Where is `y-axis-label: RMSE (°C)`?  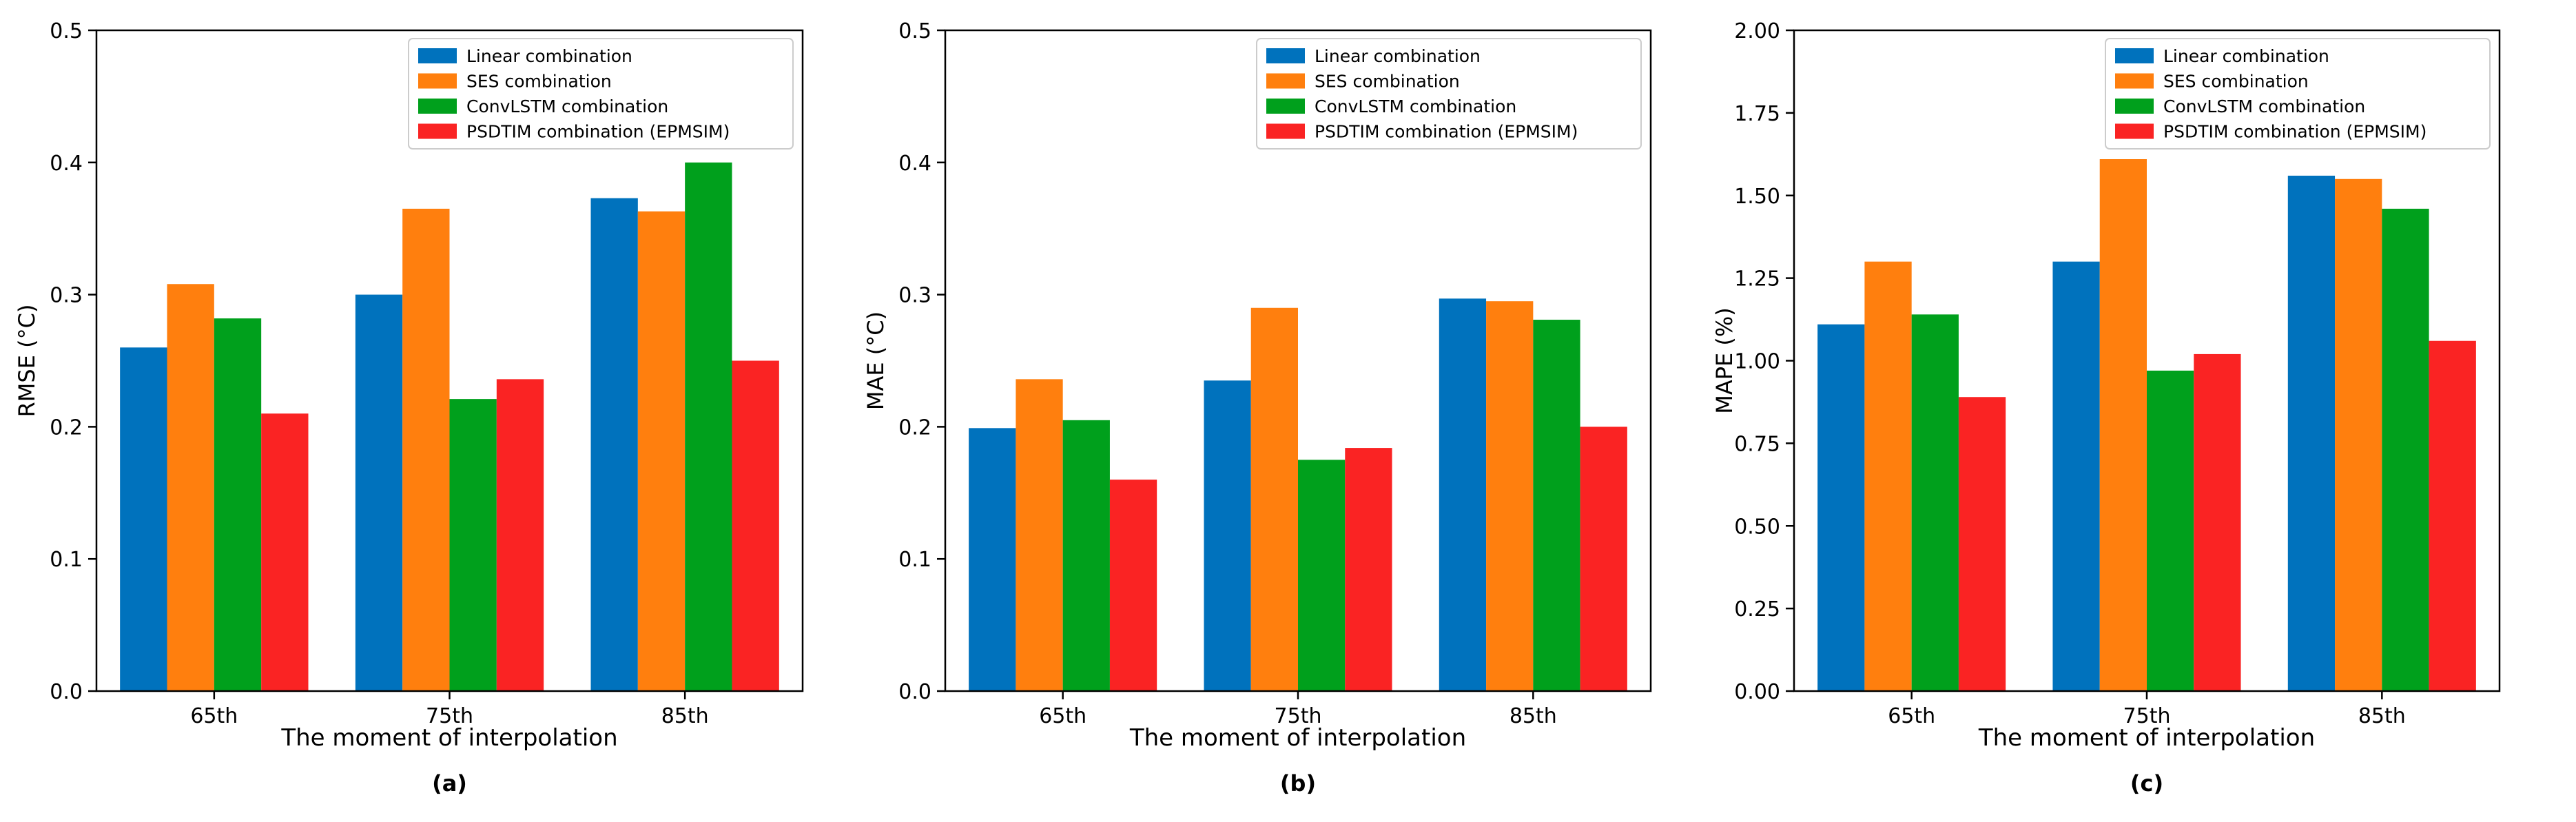 y-axis-label: RMSE (°C) is located at coordinates (27, 361).